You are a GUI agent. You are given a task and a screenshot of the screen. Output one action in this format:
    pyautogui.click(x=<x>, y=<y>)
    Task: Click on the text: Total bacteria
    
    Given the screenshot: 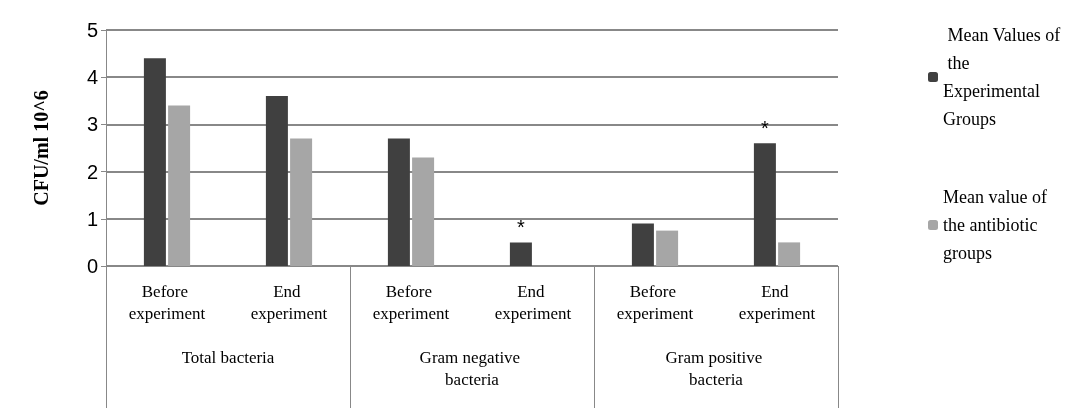 What is the action you would take?
    pyautogui.click(x=228, y=357)
    